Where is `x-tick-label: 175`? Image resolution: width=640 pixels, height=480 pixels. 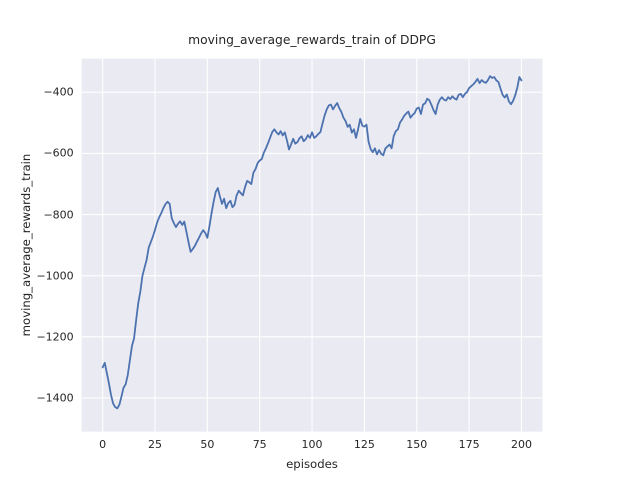
x-tick-label: 175 is located at coordinates (469, 444).